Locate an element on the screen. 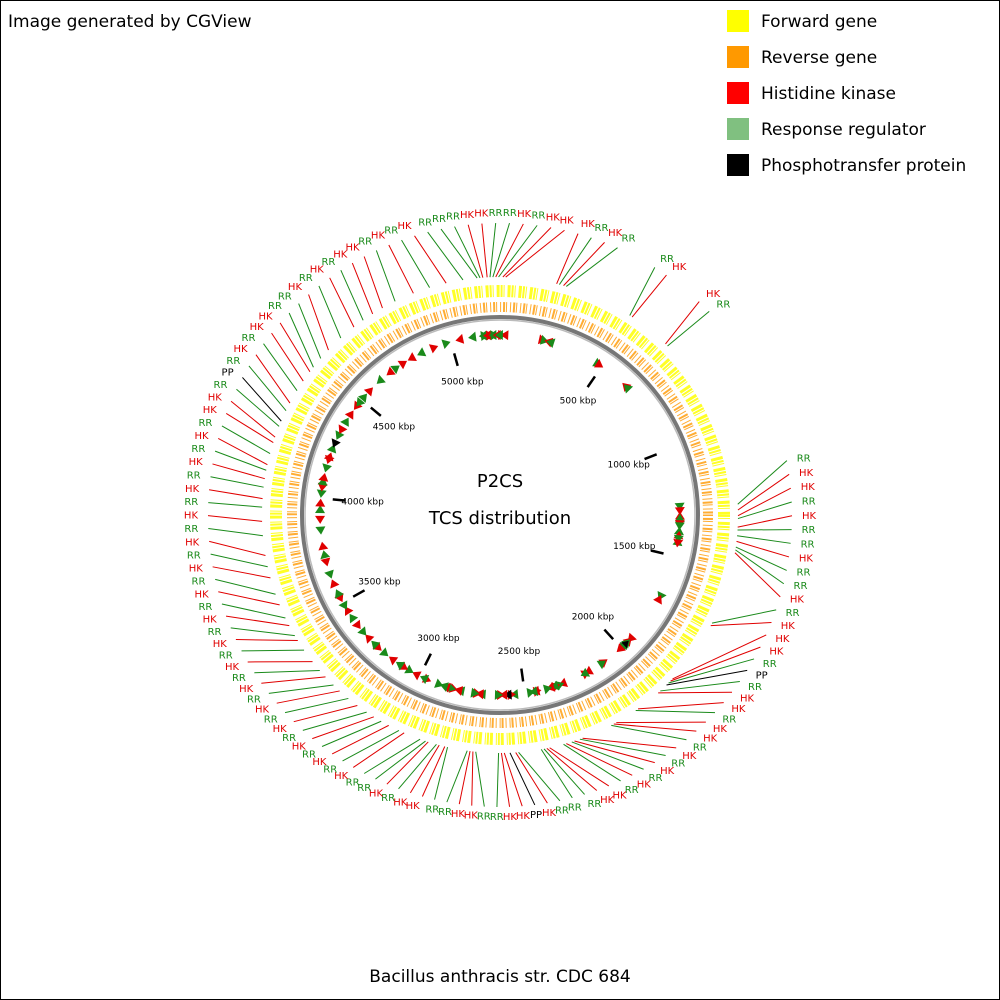  scale-label: 2500 kbp is located at coordinates (519, 652).